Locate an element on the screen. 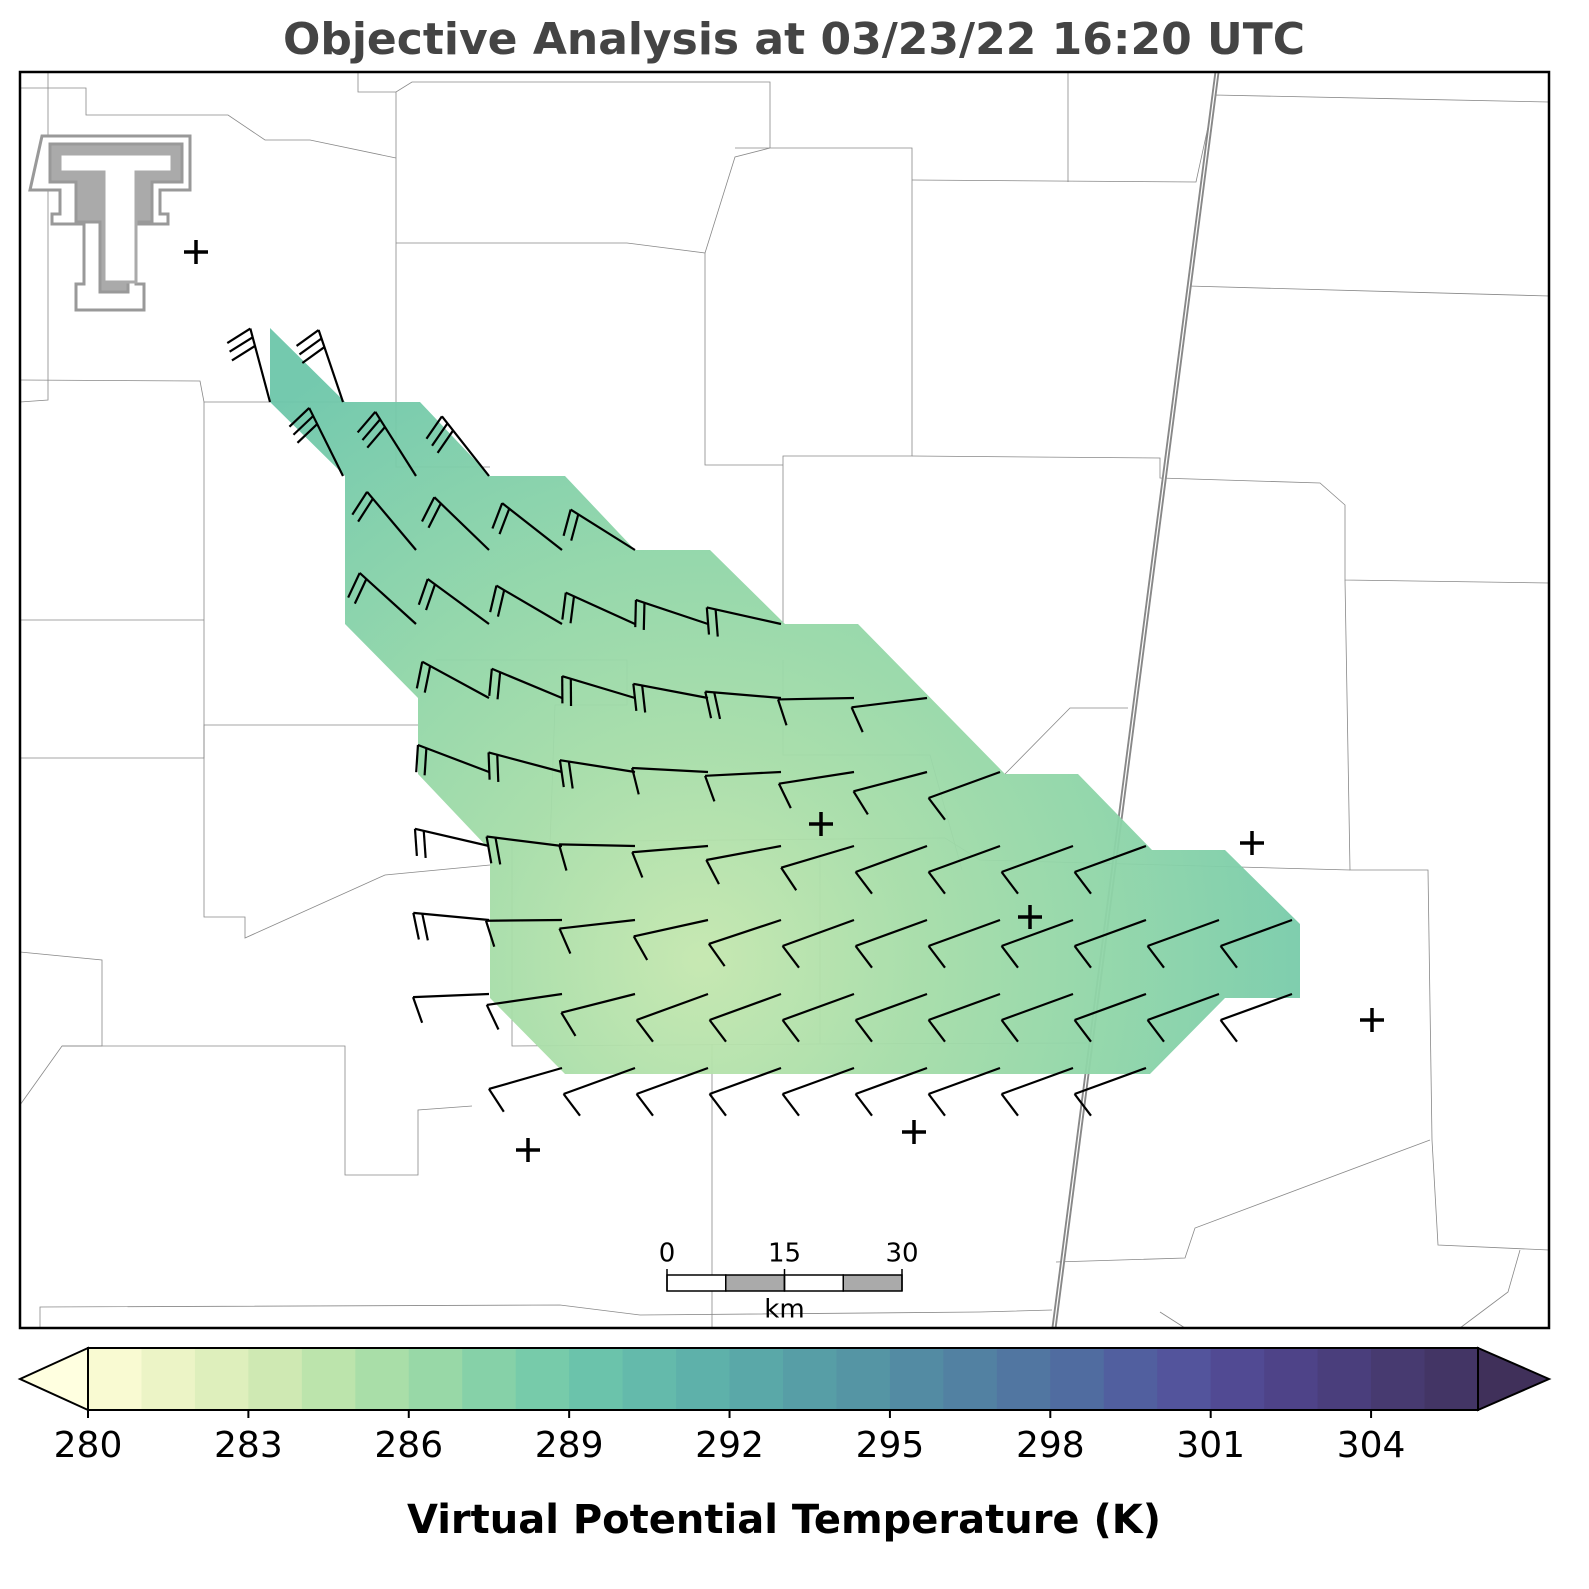  colorbar-tick-label: 298 is located at coordinates (1050, 1445).